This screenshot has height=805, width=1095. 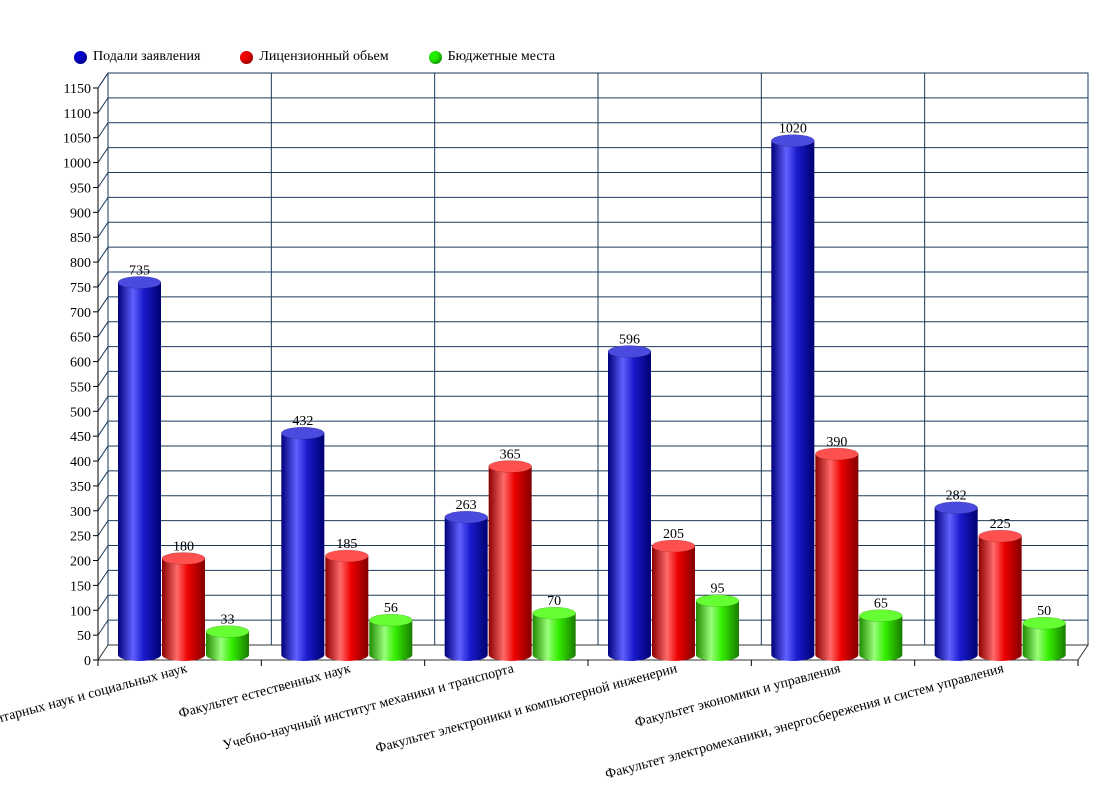 What do you see at coordinates (501, 56) in the screenshot?
I see `legend-label: Бюджетные места` at bounding box center [501, 56].